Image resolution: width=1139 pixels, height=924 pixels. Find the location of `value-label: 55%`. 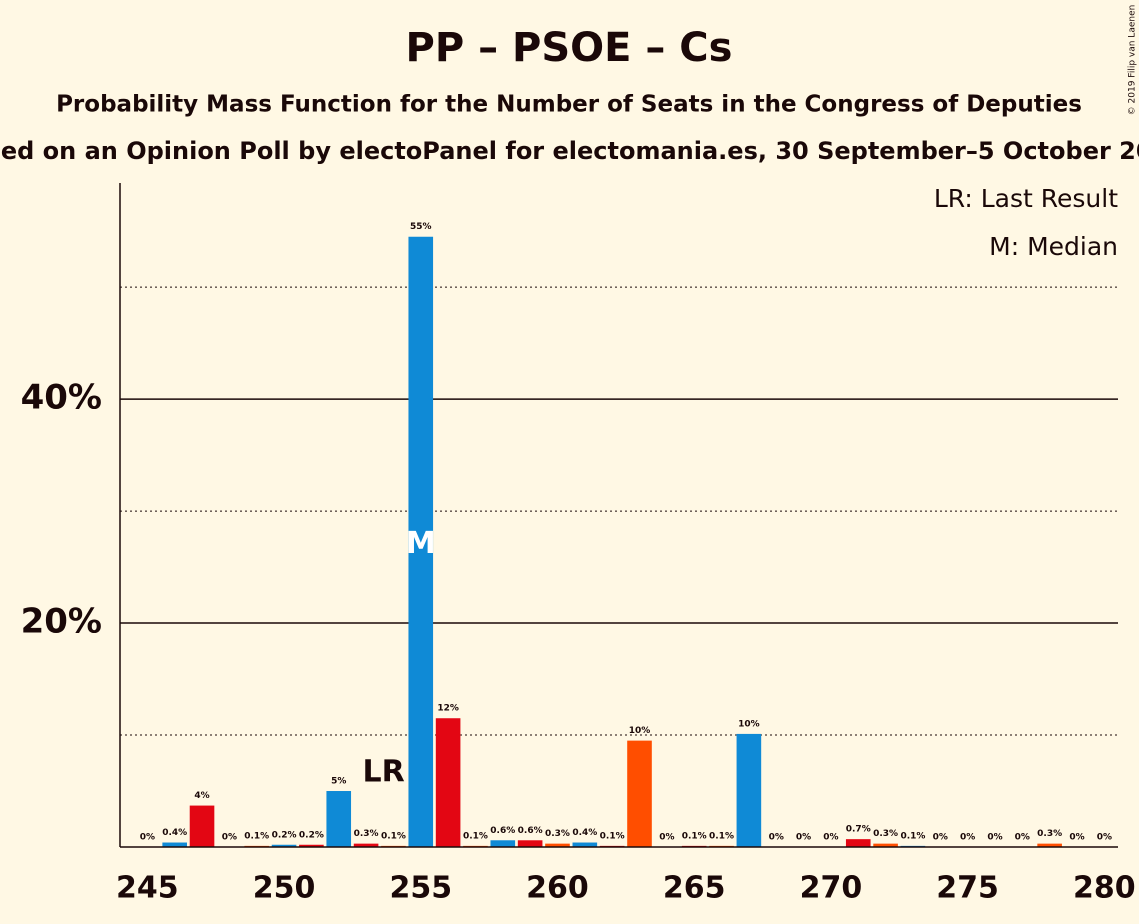

value-label: 55% is located at coordinates (421, 227).